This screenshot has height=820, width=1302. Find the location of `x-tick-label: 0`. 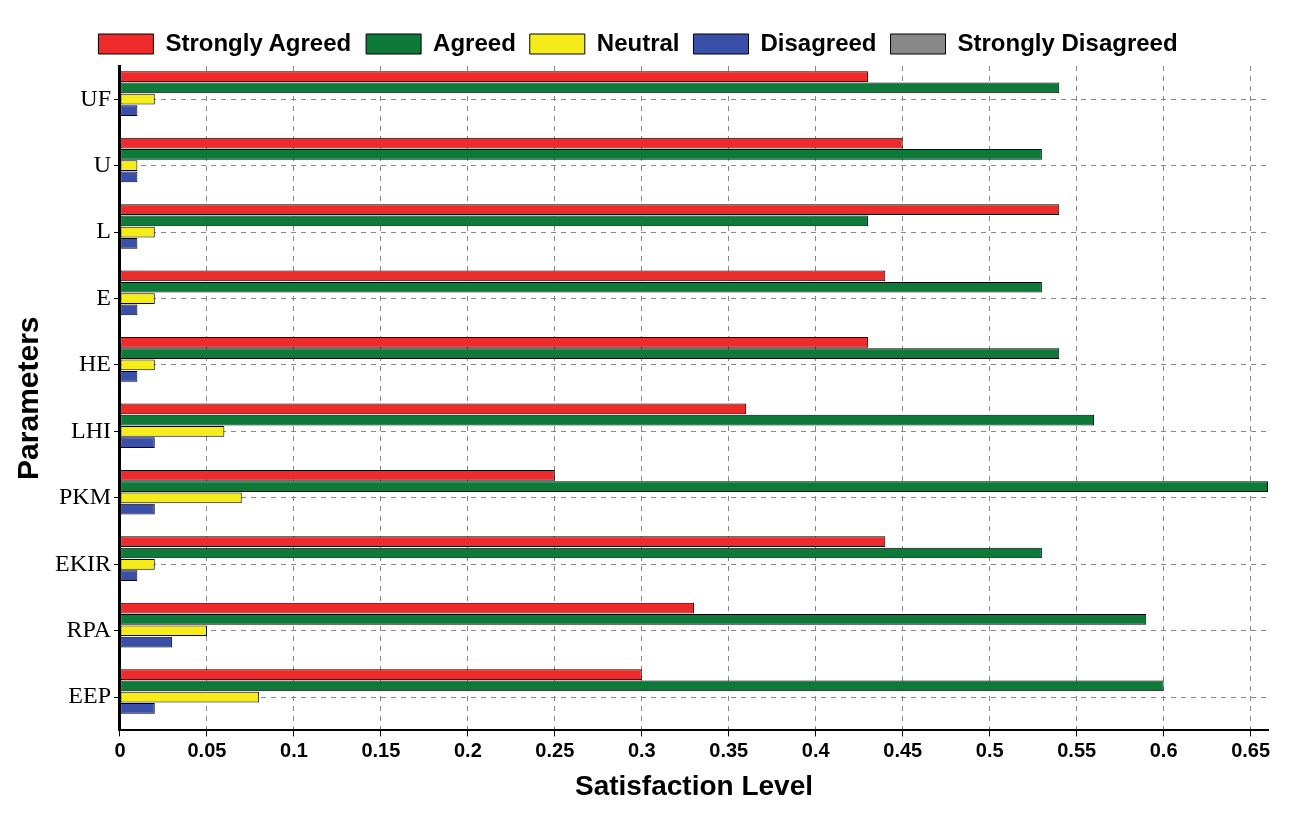

x-tick-label: 0 is located at coordinates (120, 749).